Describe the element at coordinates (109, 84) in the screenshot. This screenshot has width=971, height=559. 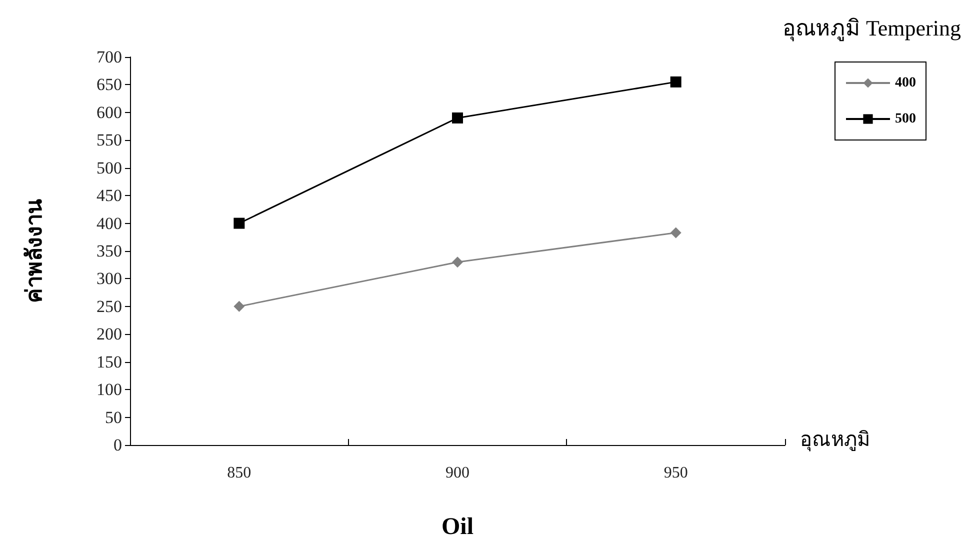
I see `y-tick-label: 650` at that location.